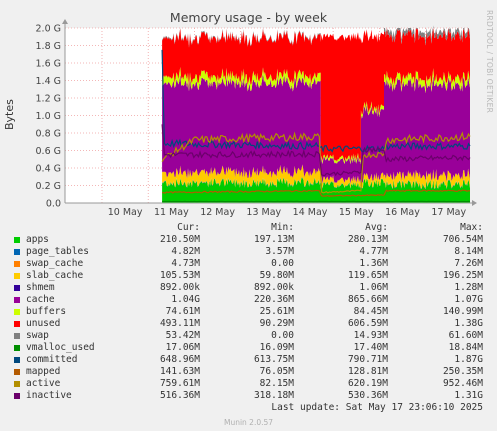  Describe the element at coordinates (248, 252) in the screenshot. I see `legend-row-page_tables: page_tables 4.82M 3.57M 4.77M 8.14M` at that location.